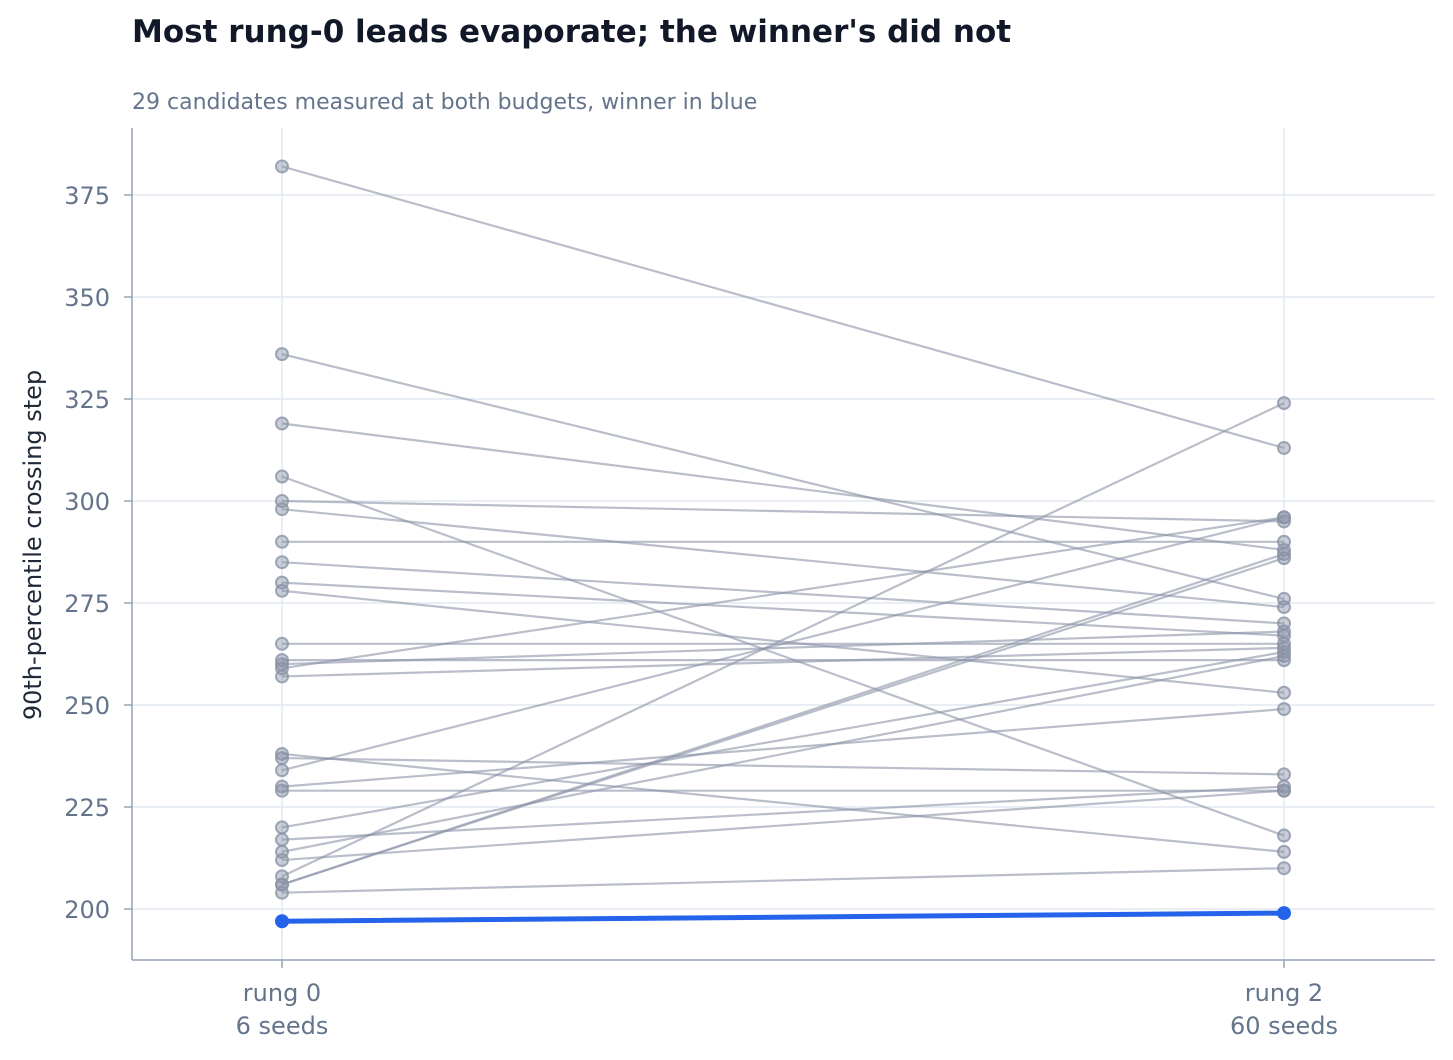 The width and height of the screenshot is (1453, 1060). I want to click on y-tick-label: 350, so click(87, 298).